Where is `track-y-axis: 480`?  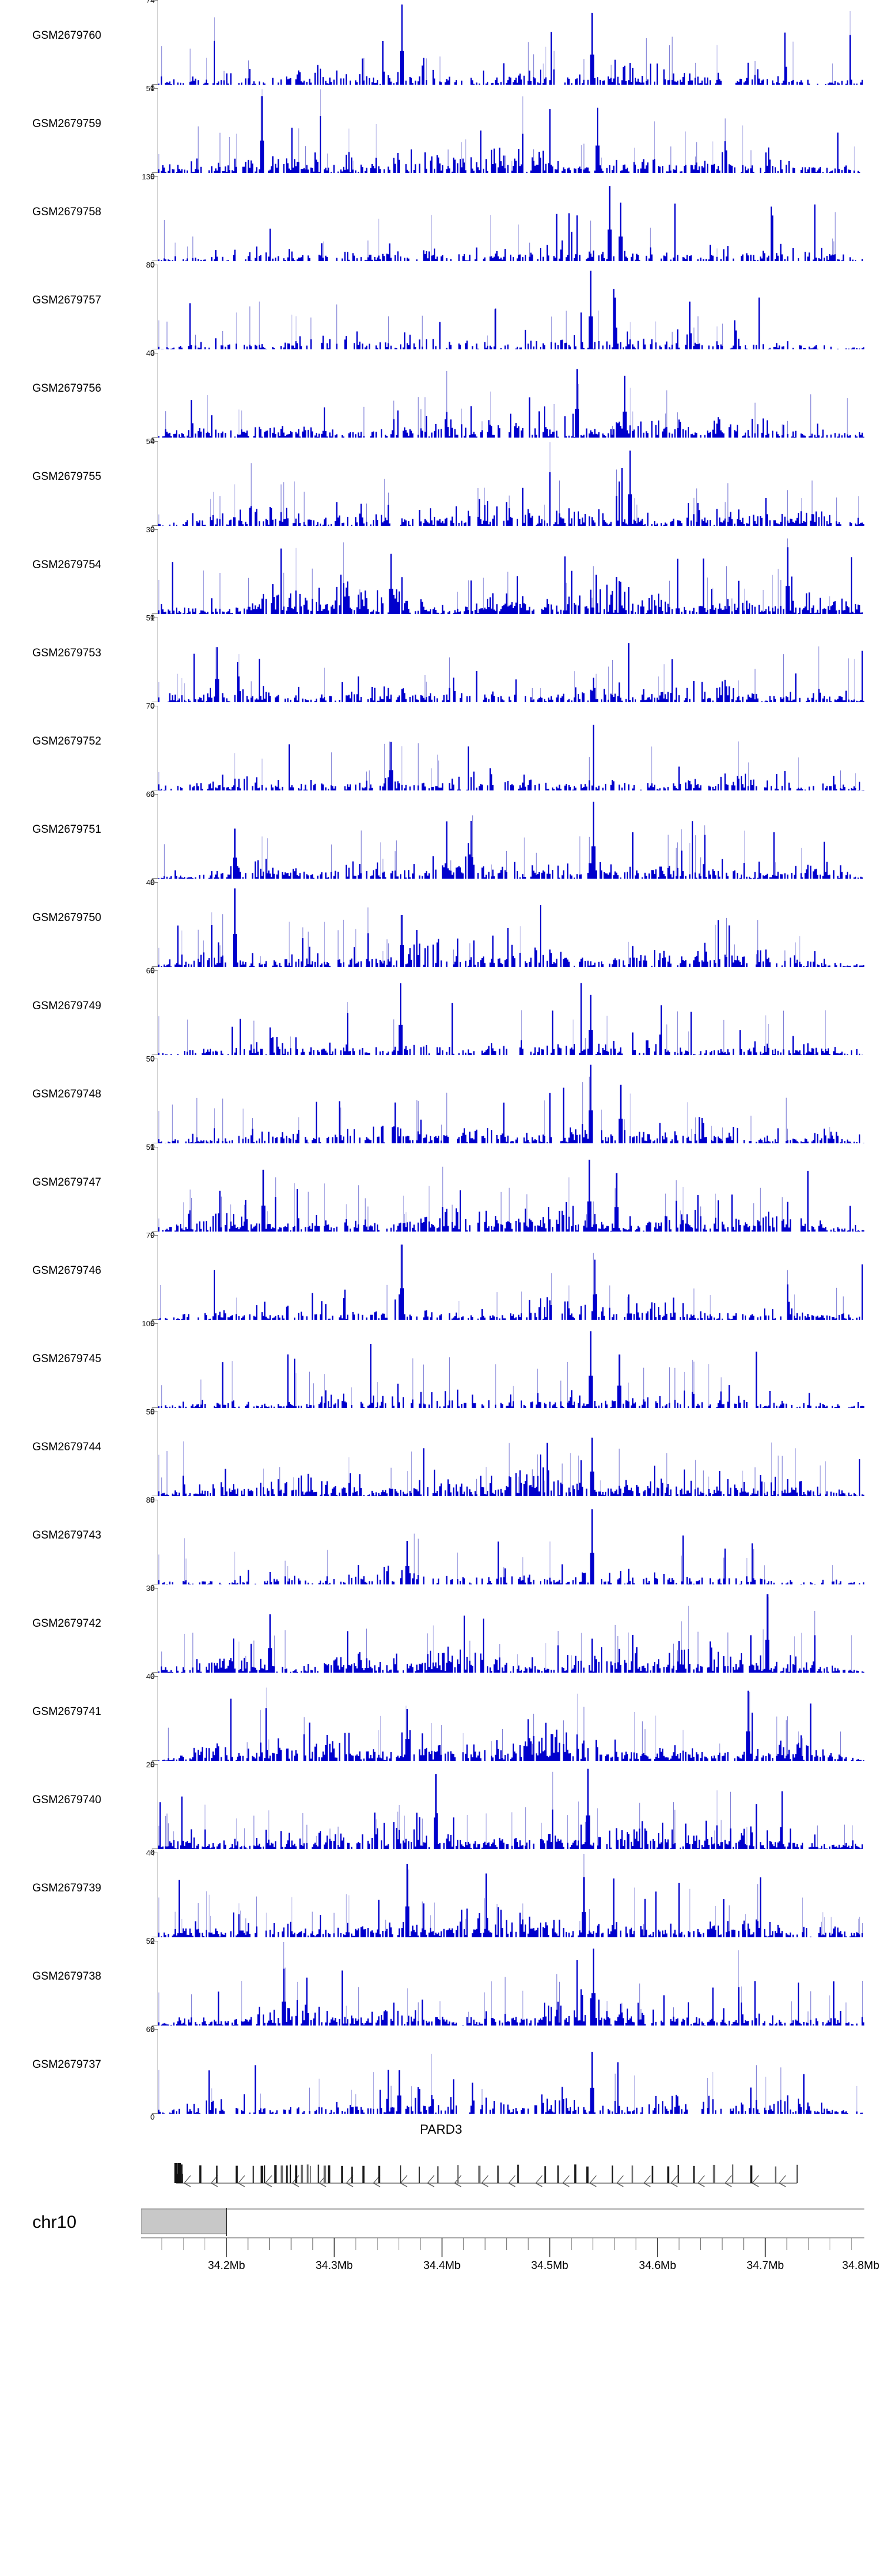 track-y-axis: 480 is located at coordinates (138, 926).